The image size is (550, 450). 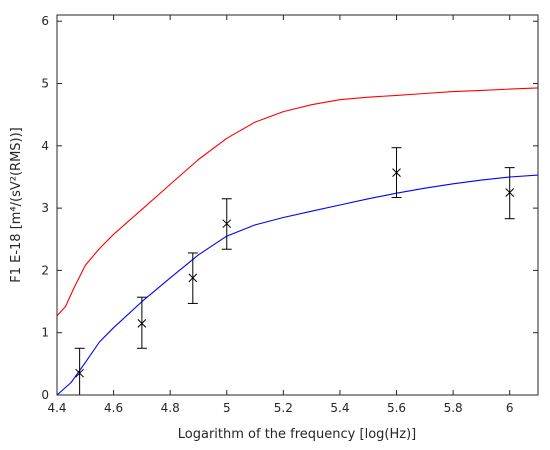 I want to click on x-tick-label: 5.8, so click(x=453, y=408).